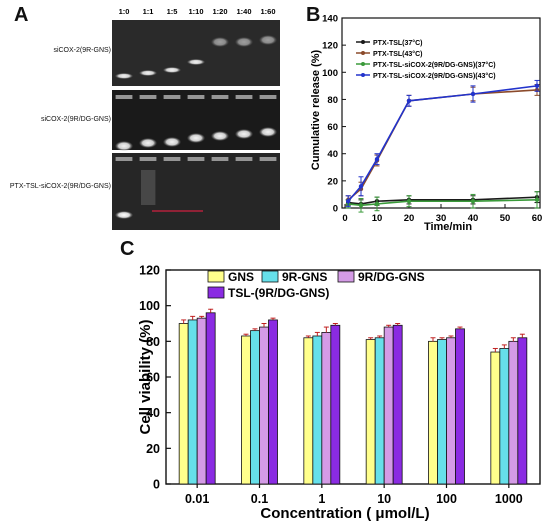 The image size is (550, 530). Describe the element at coordinates (448, 227) in the screenshot. I see `b-x-axis-label: Time/min` at that location.